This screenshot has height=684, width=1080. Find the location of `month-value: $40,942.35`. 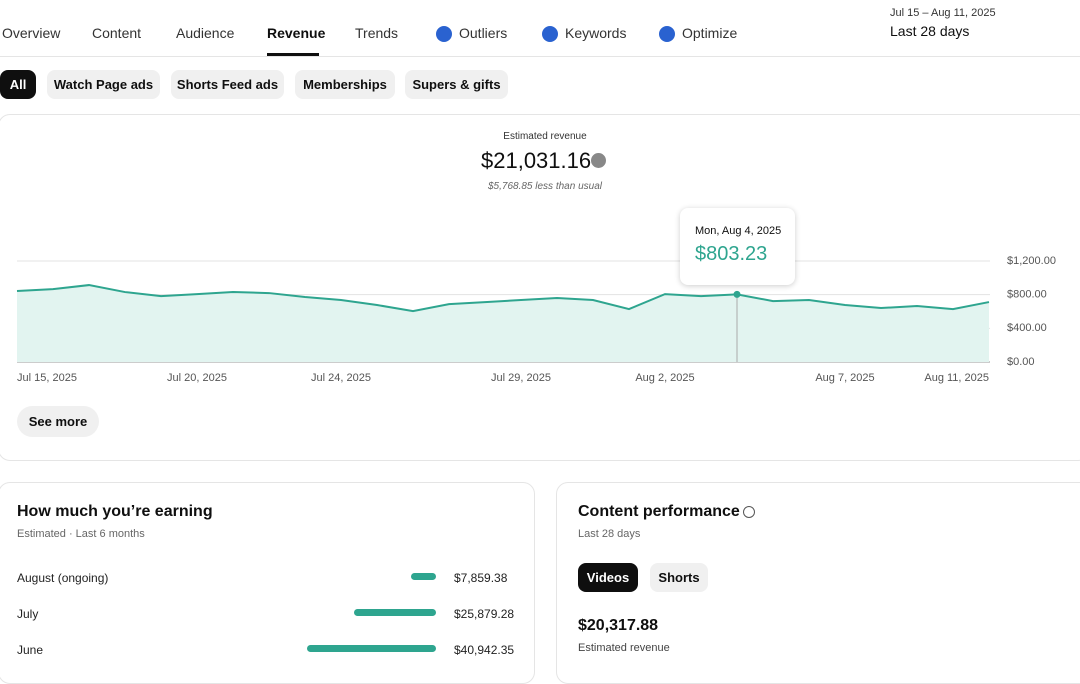

month-value: $40,942.35 is located at coordinates (484, 650).